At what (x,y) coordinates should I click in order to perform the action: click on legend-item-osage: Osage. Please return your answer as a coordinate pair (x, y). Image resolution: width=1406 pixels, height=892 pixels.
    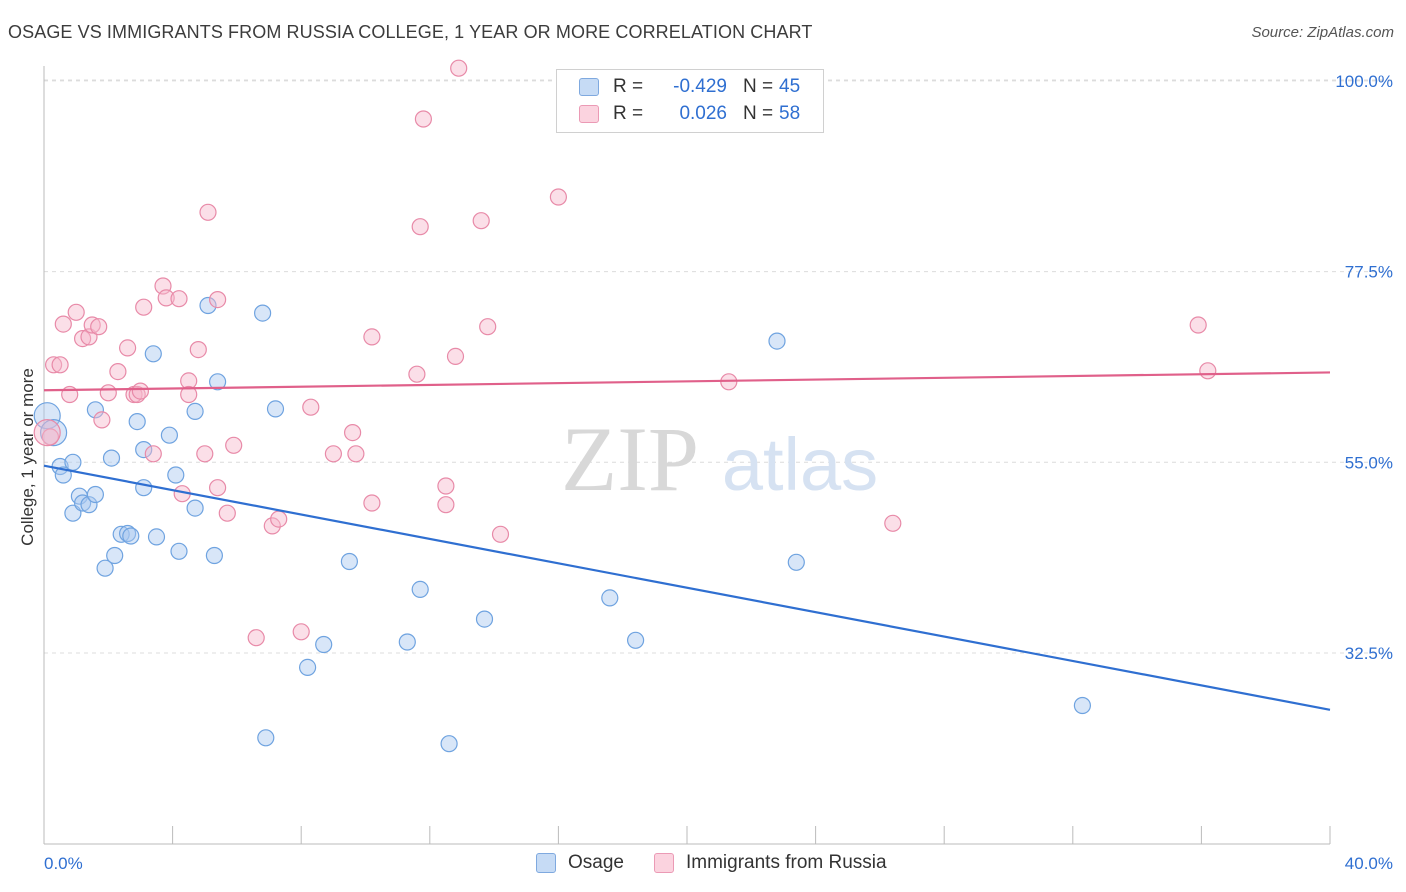
    Looking at the image, I should click on (580, 863).